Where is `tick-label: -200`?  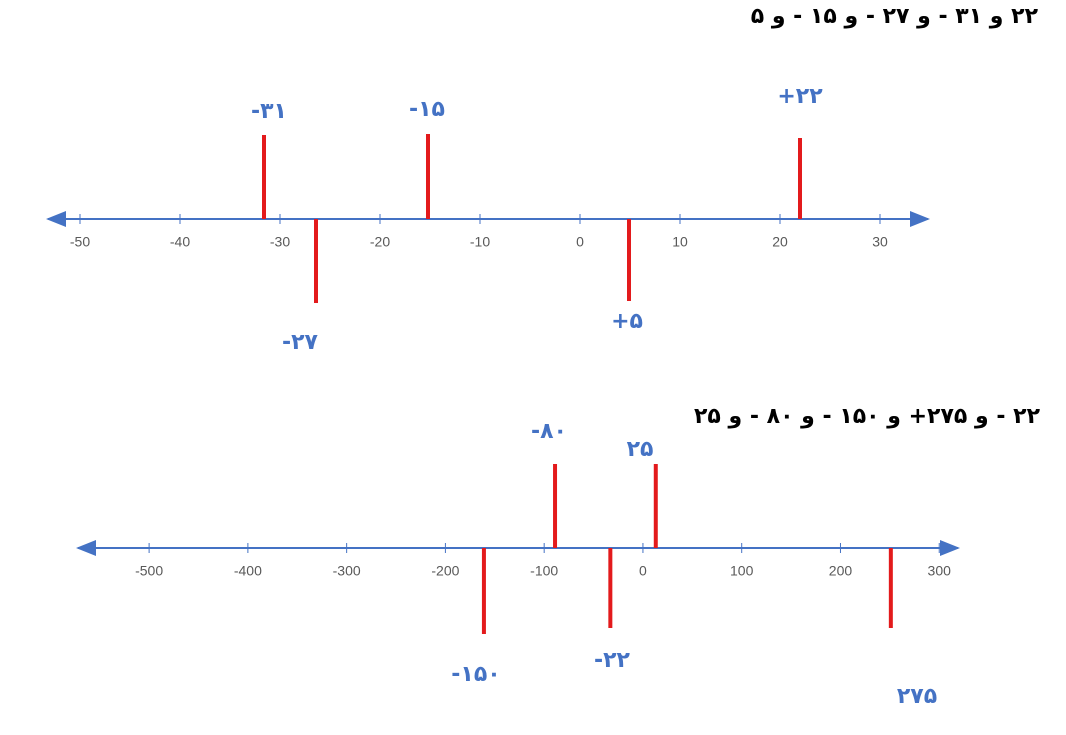 tick-label: -200 is located at coordinates (445, 571).